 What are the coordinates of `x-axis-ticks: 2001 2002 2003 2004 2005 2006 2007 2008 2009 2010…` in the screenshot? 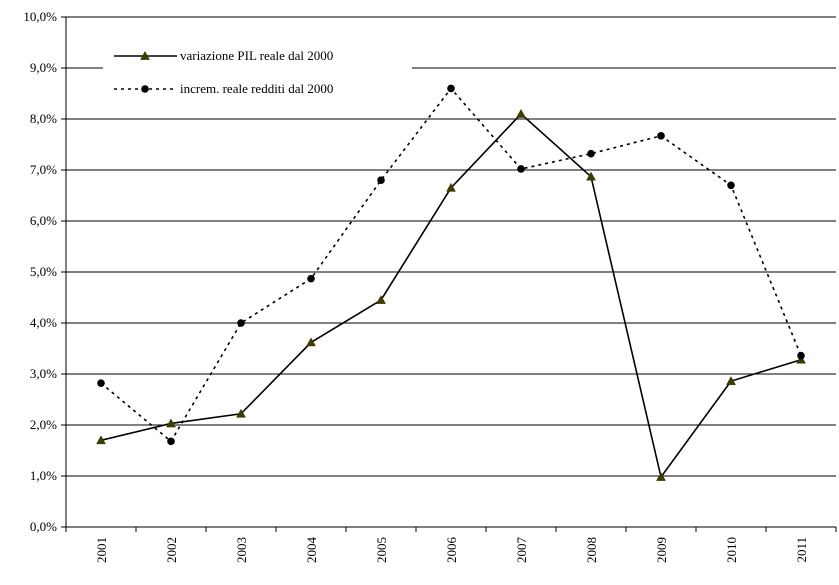 It's located at (451, 545).